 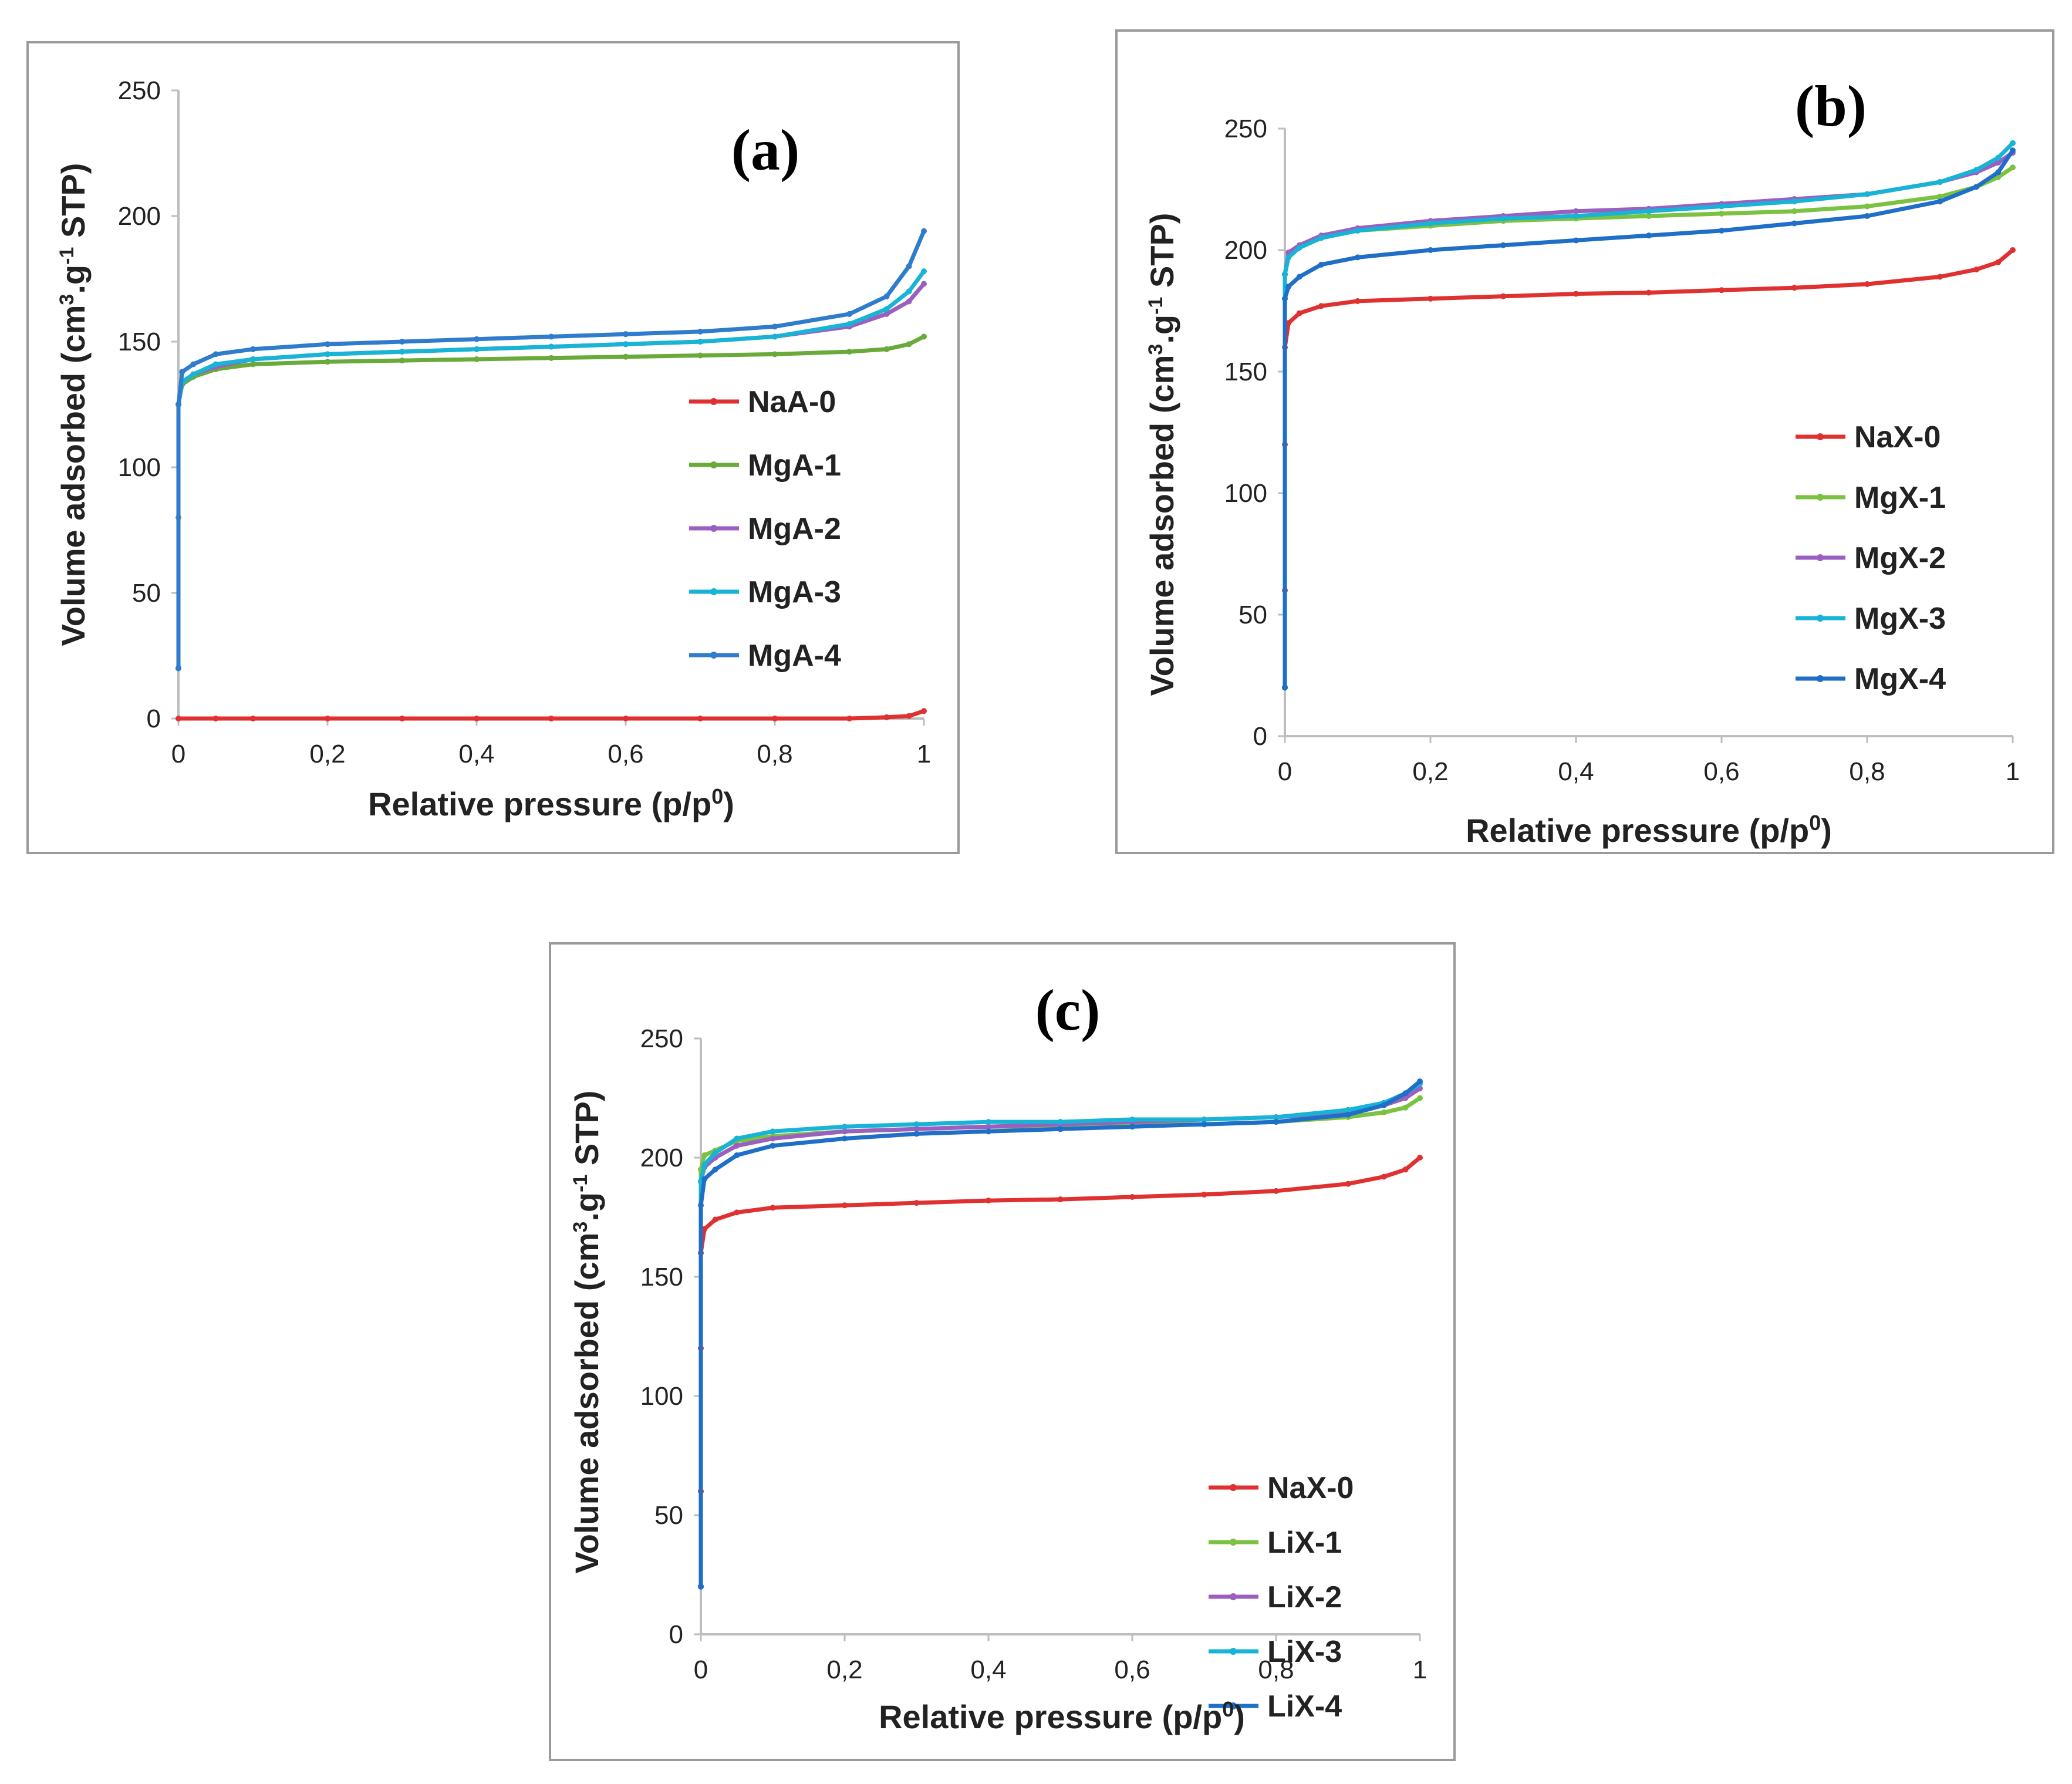 What do you see at coordinates (1161, 454) in the screenshot?
I see `y-axis-title: Volume adsorbed (cm3.g-1 STP)` at bounding box center [1161, 454].